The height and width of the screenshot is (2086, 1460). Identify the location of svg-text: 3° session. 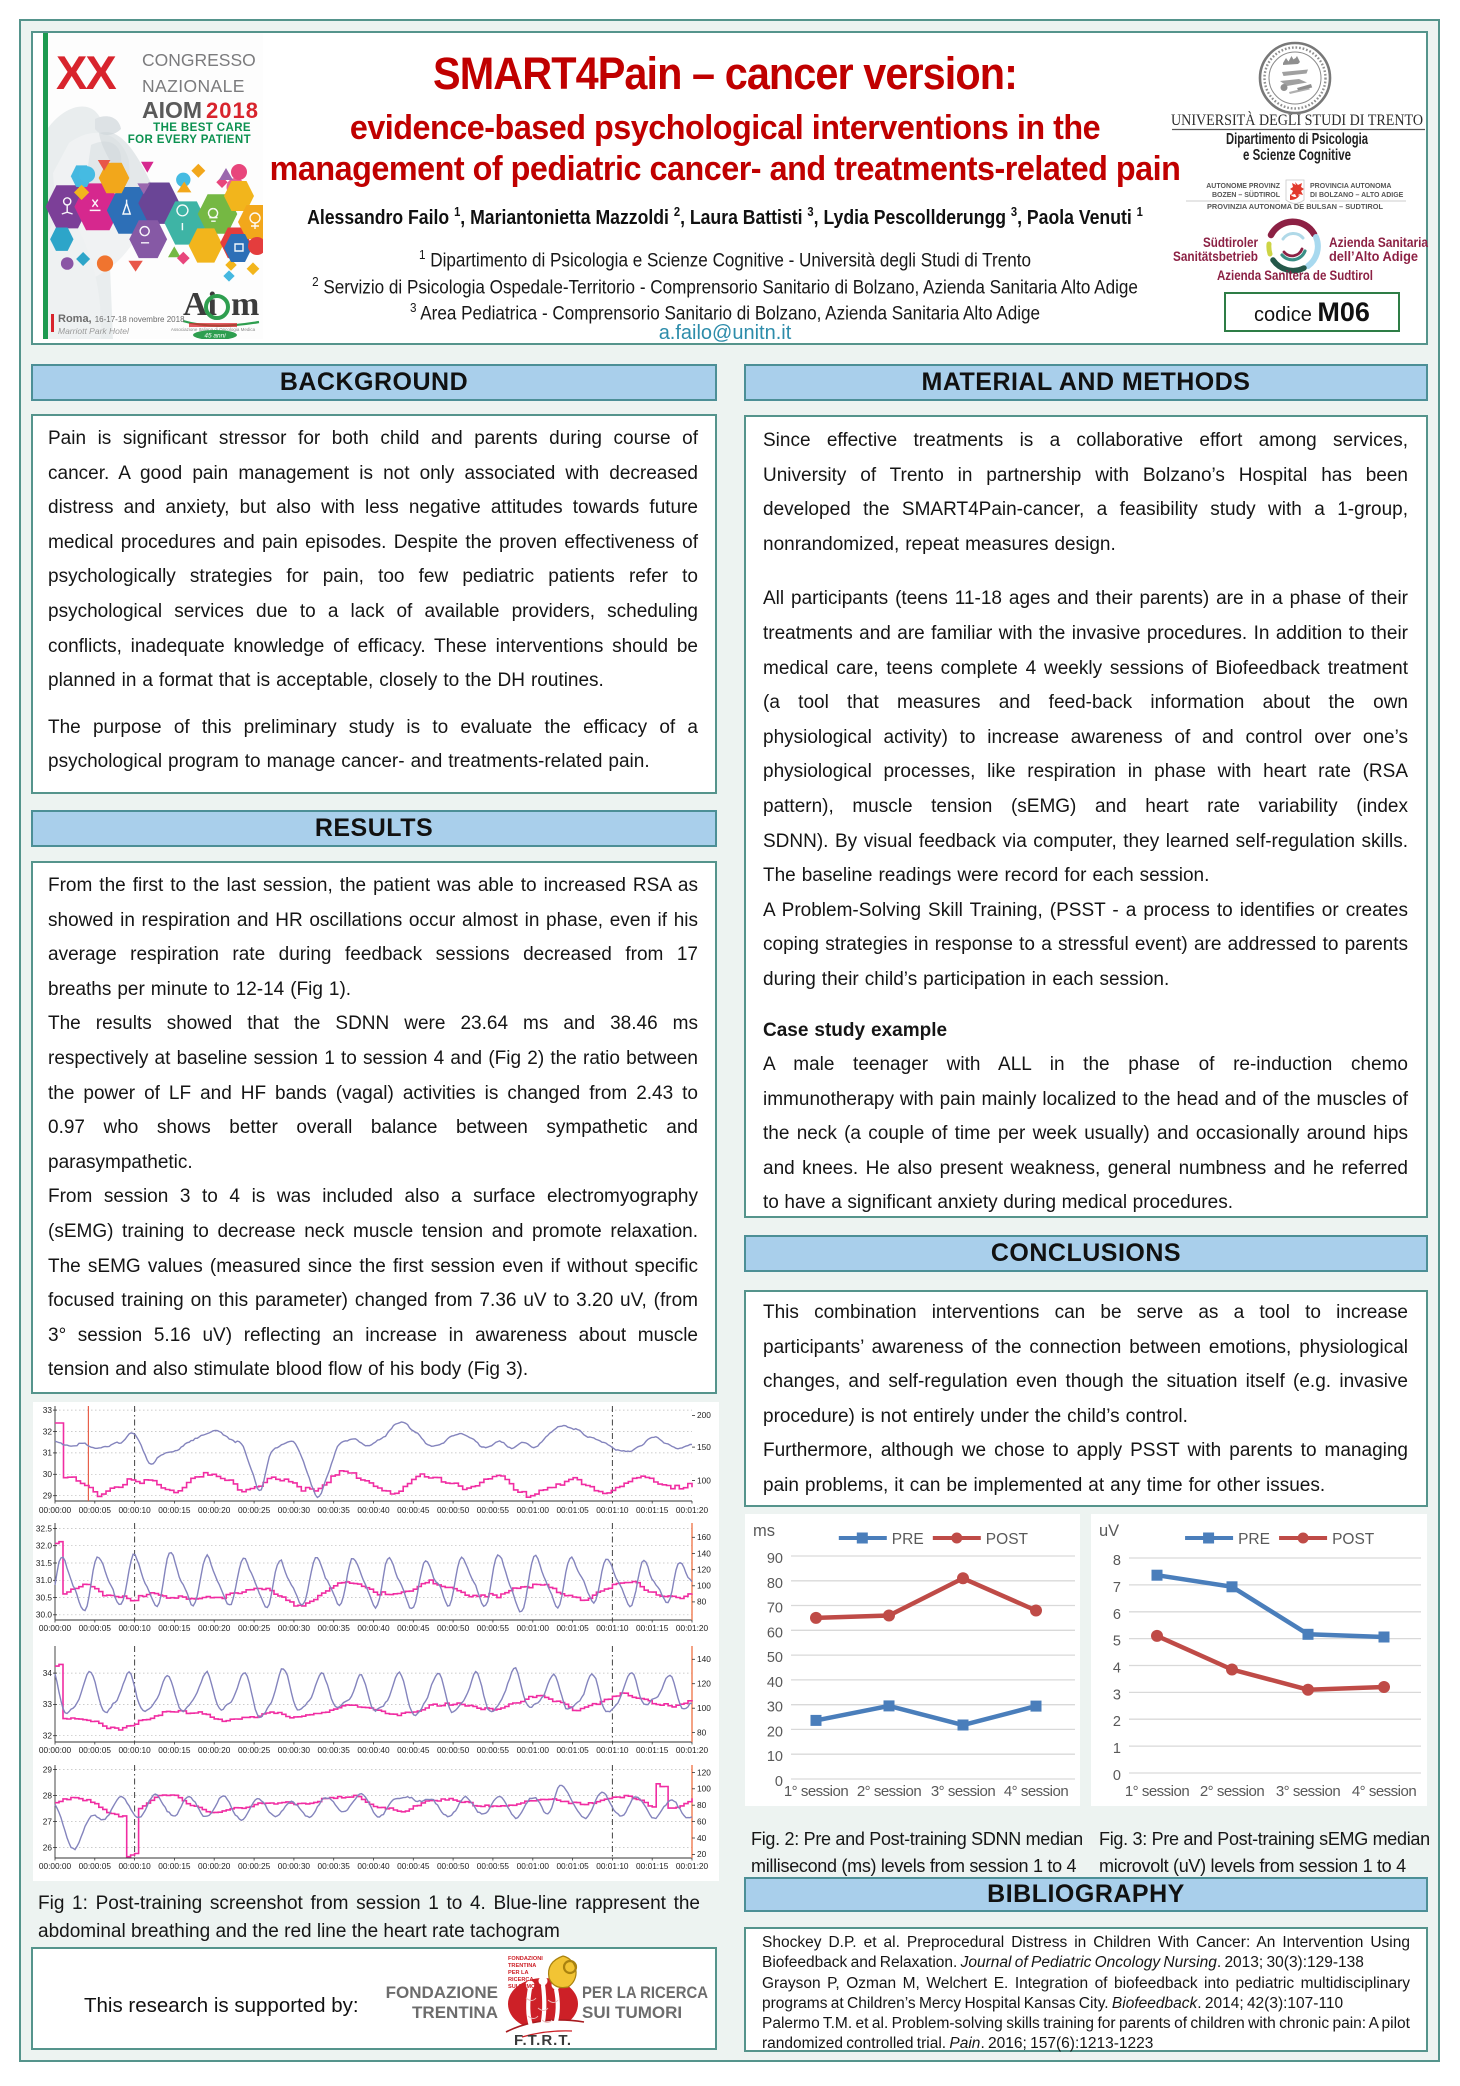
(963, 1791).